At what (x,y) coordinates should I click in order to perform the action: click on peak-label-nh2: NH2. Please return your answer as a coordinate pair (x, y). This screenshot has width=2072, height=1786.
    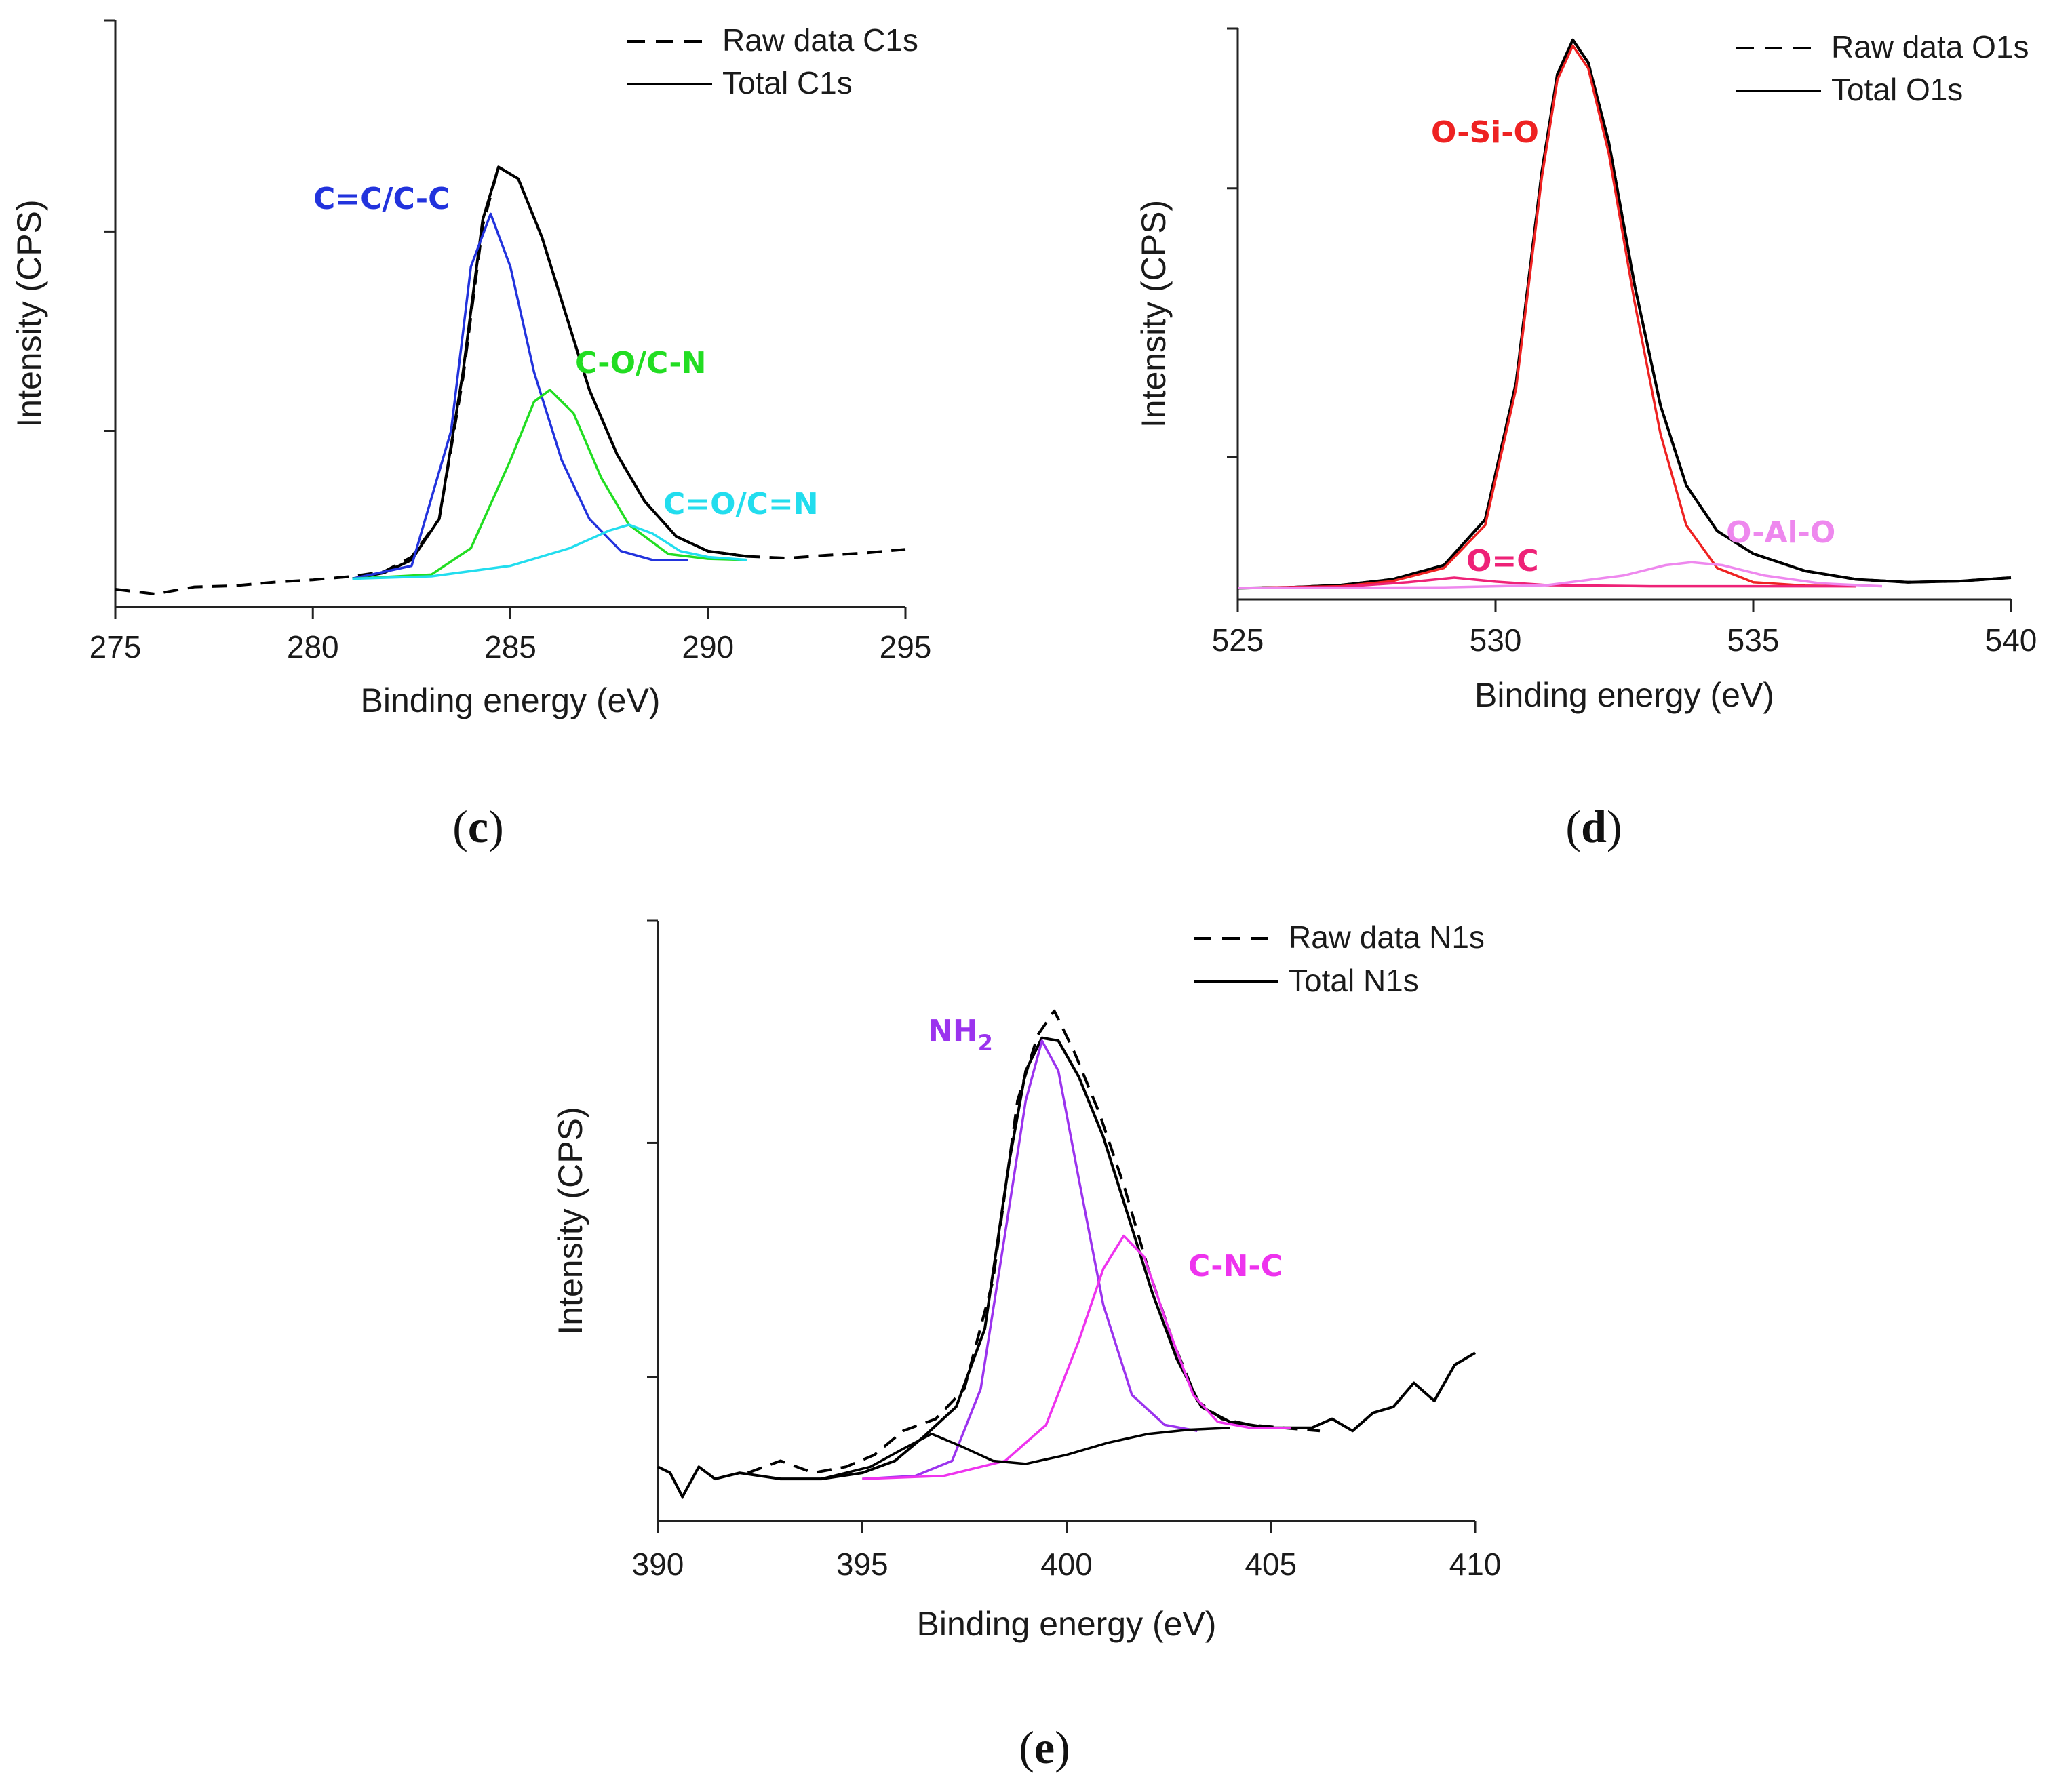
    Looking at the image, I should click on (960, 1035).